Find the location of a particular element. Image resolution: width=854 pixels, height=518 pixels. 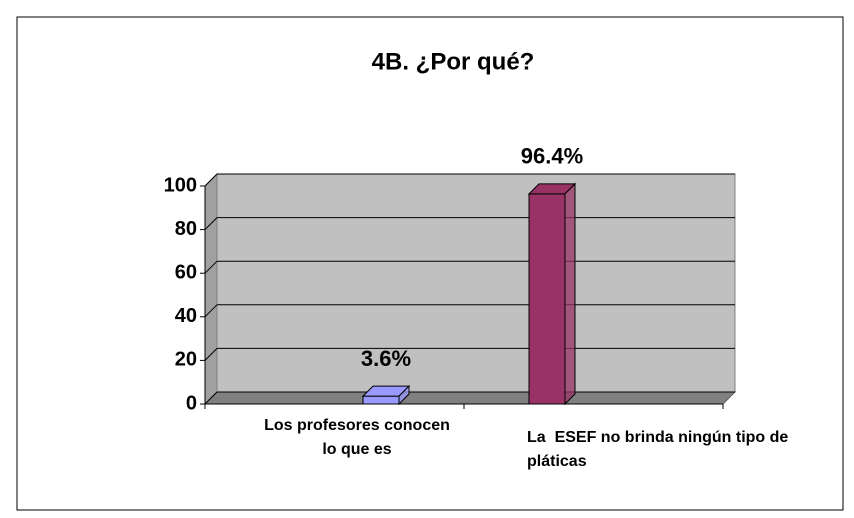

side-wall is located at coordinates (211, 289).